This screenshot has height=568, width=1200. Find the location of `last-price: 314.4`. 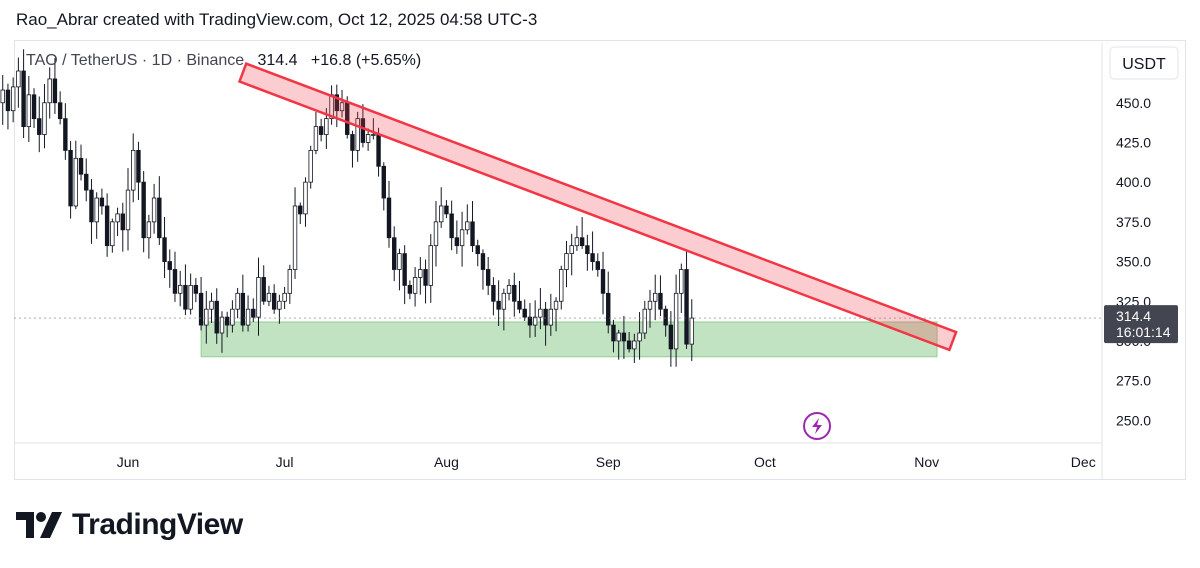

last-price: 314.4 is located at coordinates (277, 60).